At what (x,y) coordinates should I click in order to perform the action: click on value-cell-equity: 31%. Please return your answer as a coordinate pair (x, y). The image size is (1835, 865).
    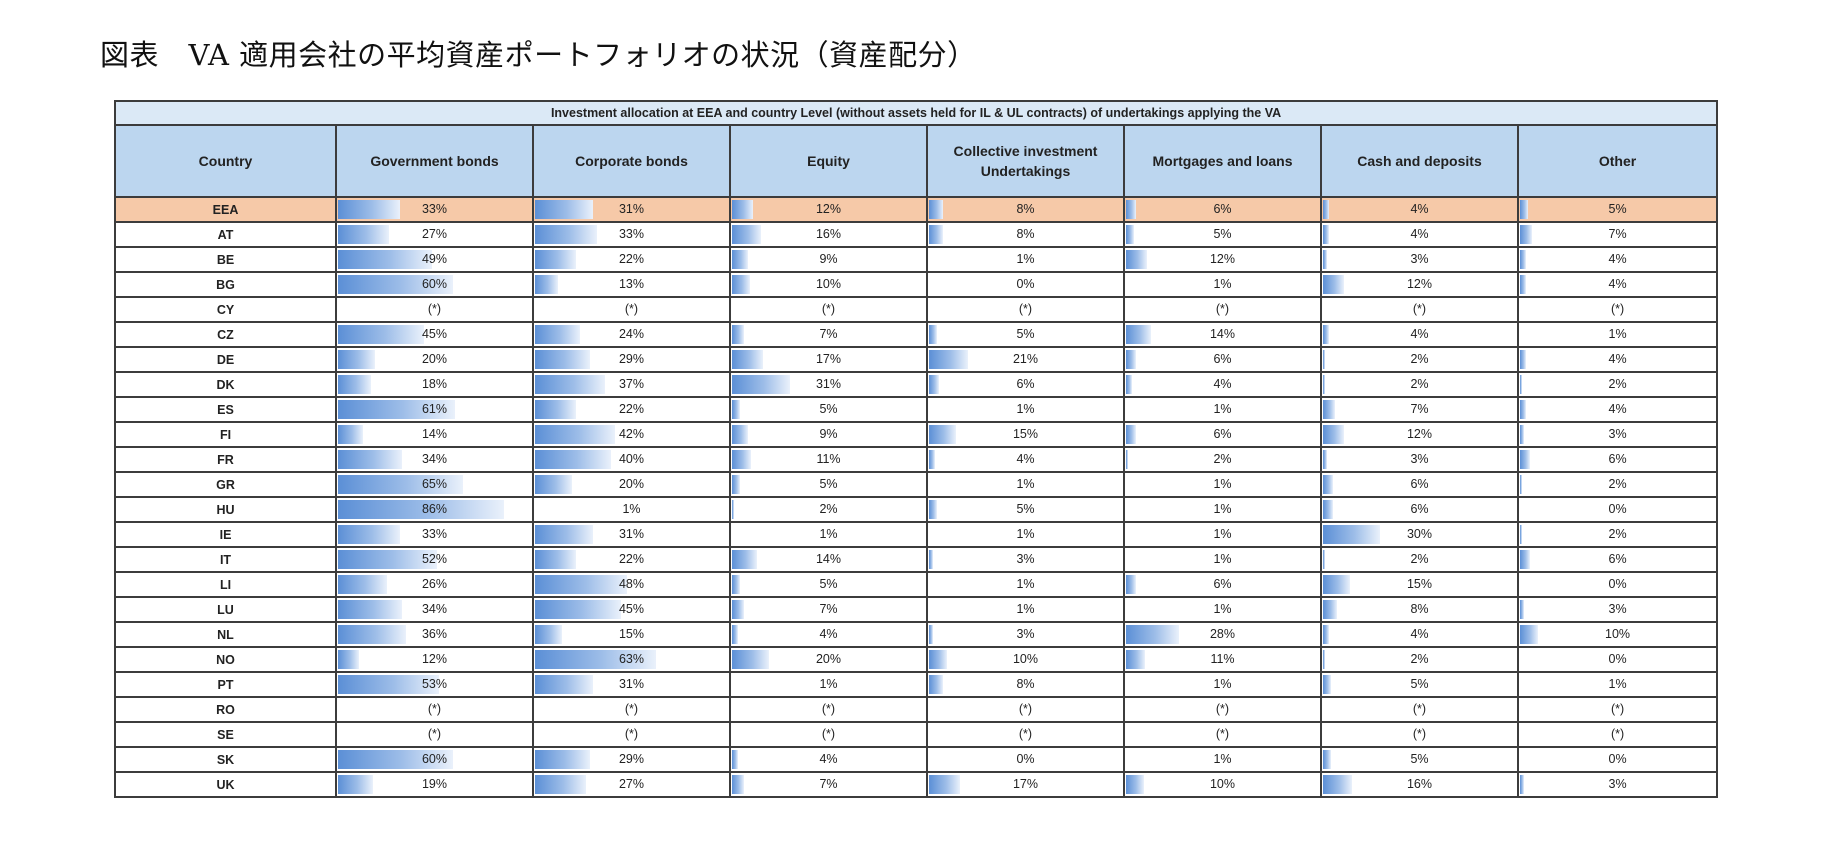
    Looking at the image, I should click on (828, 384).